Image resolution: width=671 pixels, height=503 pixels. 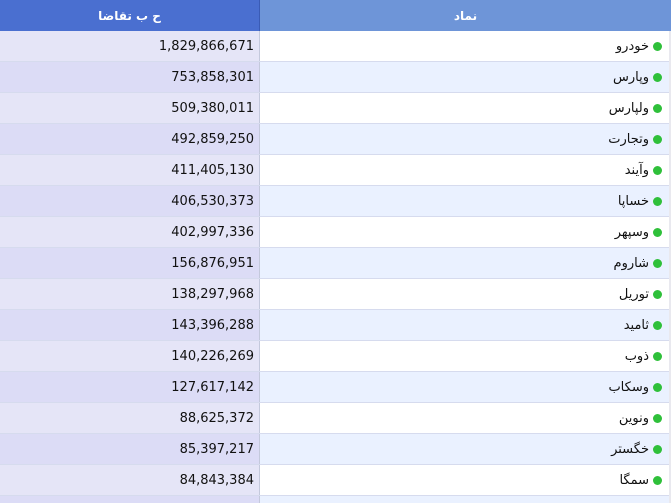 What do you see at coordinates (630, 77) in the screenshot?
I see `symbol-name: وپارس` at bounding box center [630, 77].